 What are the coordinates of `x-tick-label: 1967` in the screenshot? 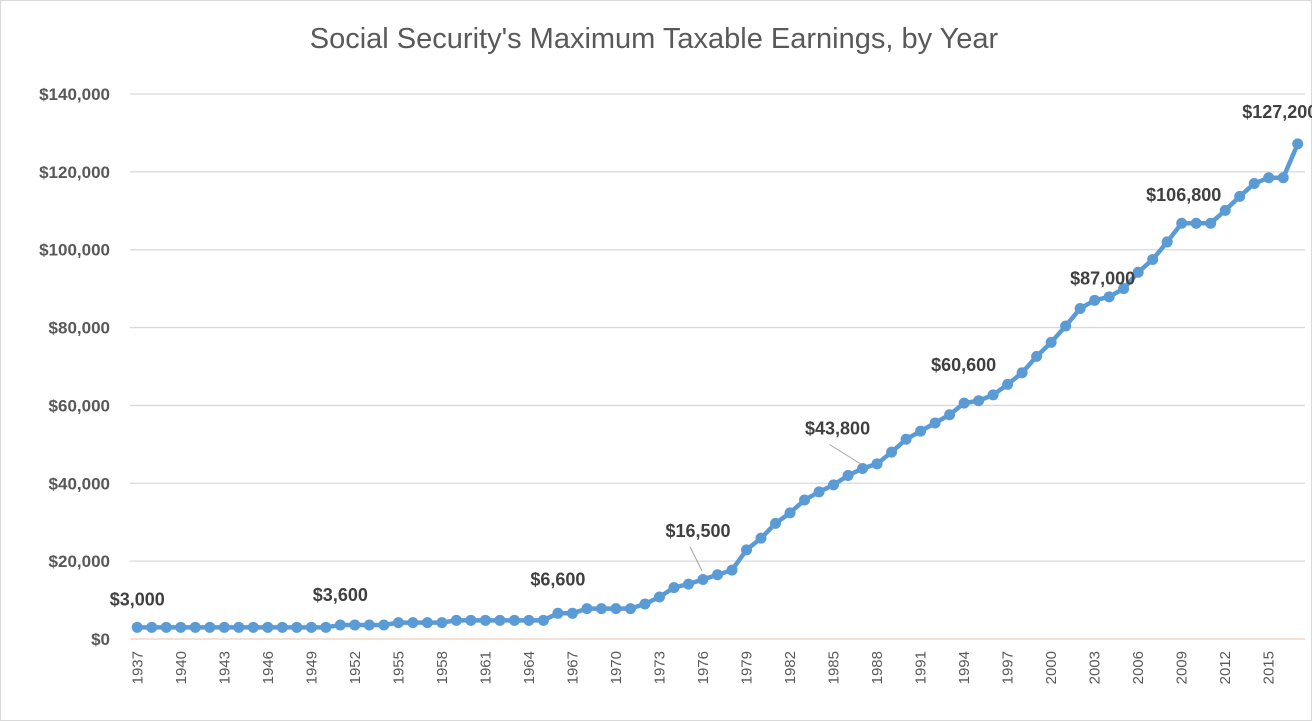 It's located at (572, 667).